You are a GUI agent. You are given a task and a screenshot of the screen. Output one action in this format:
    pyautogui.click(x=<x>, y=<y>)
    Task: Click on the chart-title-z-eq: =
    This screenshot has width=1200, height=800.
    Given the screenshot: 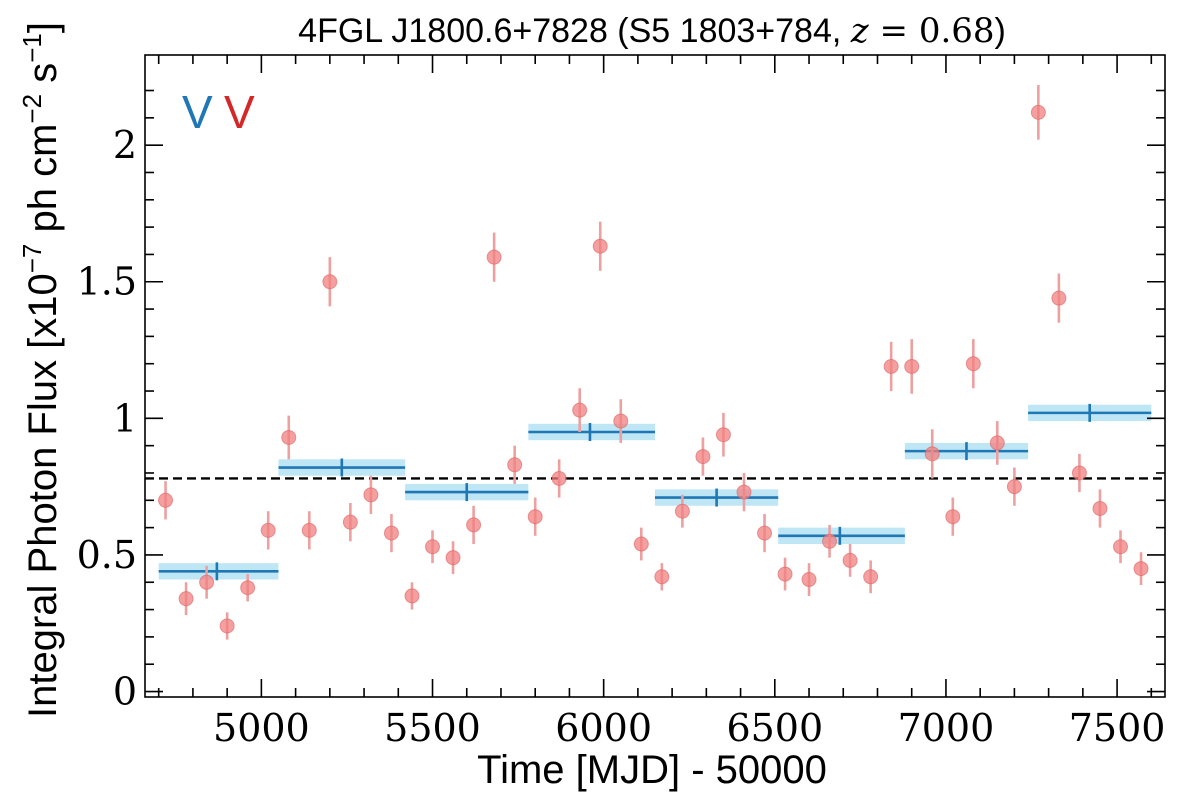 What is the action you would take?
    pyautogui.click(x=894, y=31)
    